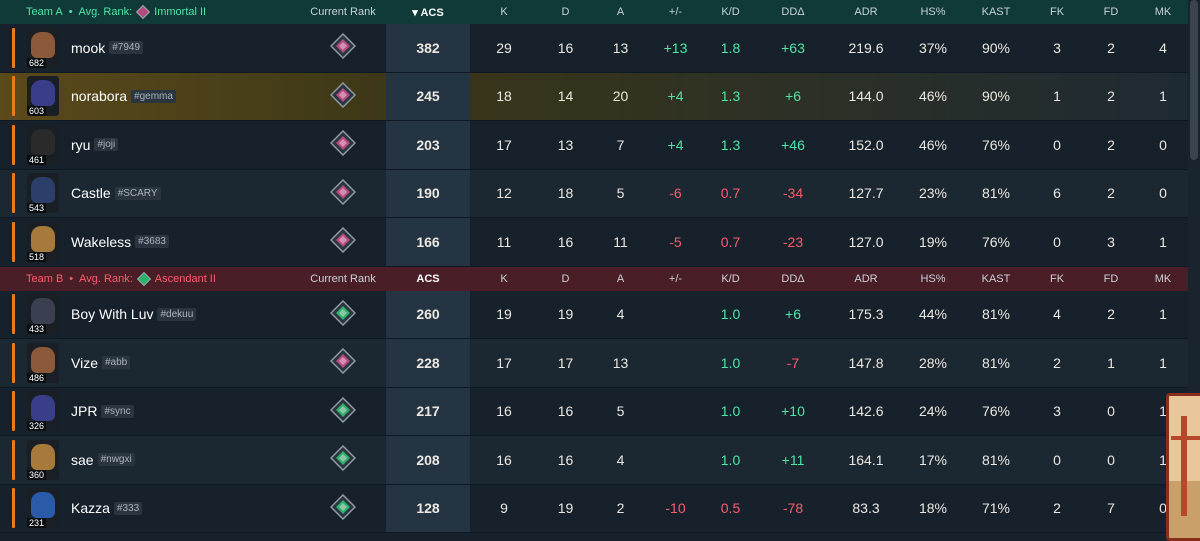 This screenshot has width=1200, height=541. I want to click on player-cell: 682 mook #7949, so click(150, 48).